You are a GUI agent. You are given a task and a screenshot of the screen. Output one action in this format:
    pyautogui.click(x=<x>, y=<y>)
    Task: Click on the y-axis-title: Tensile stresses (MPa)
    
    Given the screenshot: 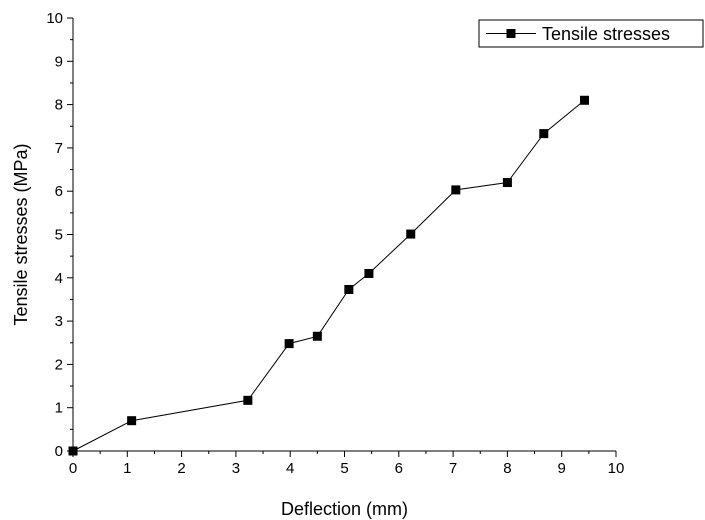 What is the action you would take?
    pyautogui.click(x=21, y=234)
    